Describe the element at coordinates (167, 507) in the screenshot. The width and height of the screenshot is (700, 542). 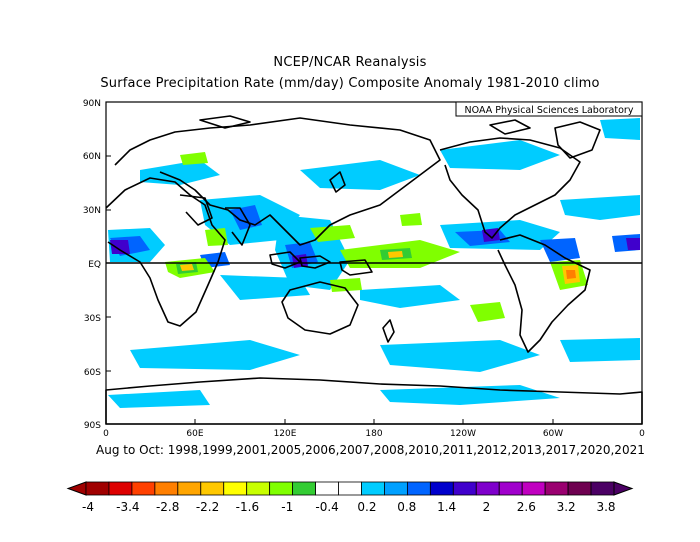
I see `colorbar-label: -2.8` at that location.